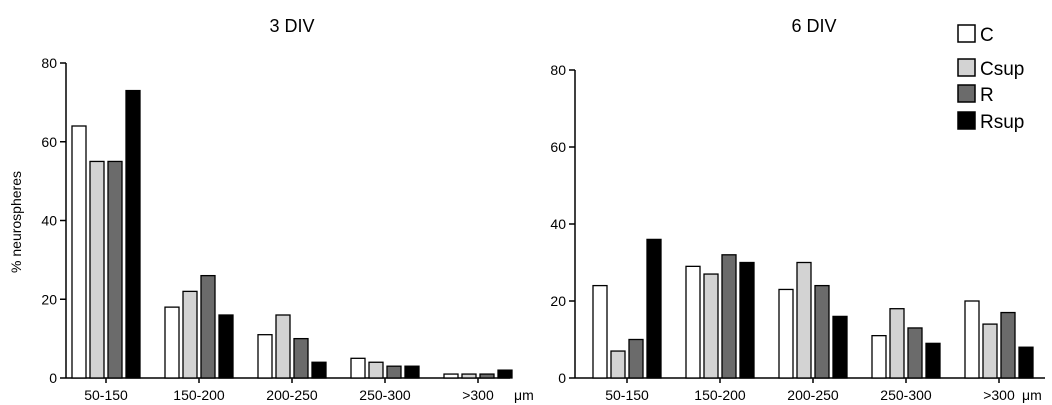 The image size is (1052, 405). Describe the element at coordinates (966, 33) in the screenshot. I see `legend-swatch-c` at that location.